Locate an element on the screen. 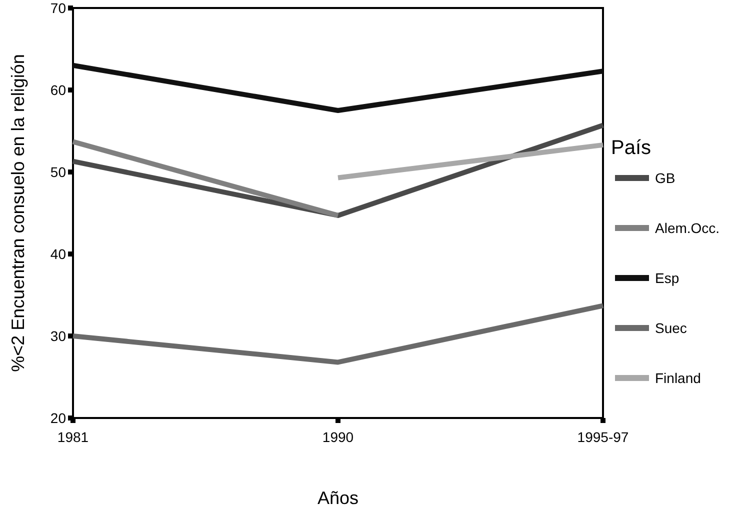 The image size is (737, 514). x-tick-label: 1981 is located at coordinates (73, 437).